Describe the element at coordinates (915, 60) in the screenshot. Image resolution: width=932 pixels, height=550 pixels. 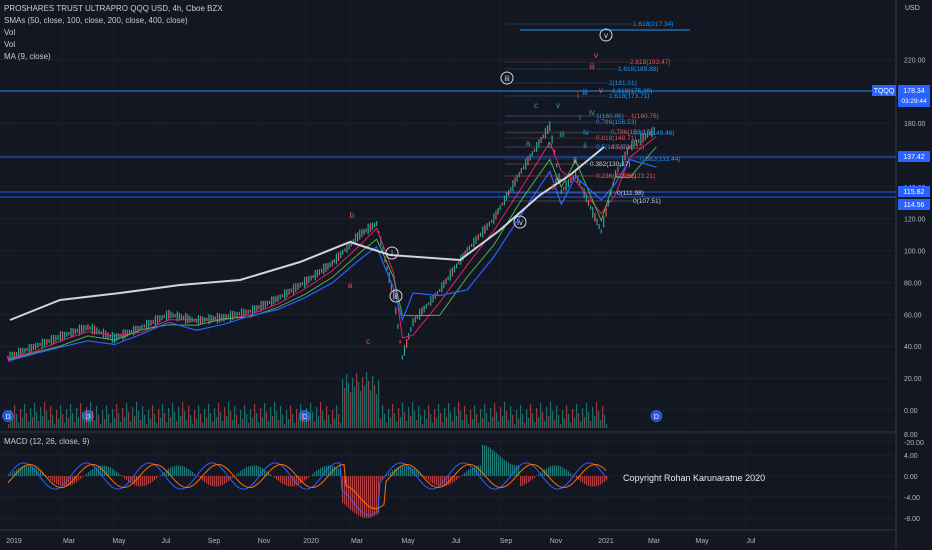
I see `price-tick-label: 220.00` at that location.